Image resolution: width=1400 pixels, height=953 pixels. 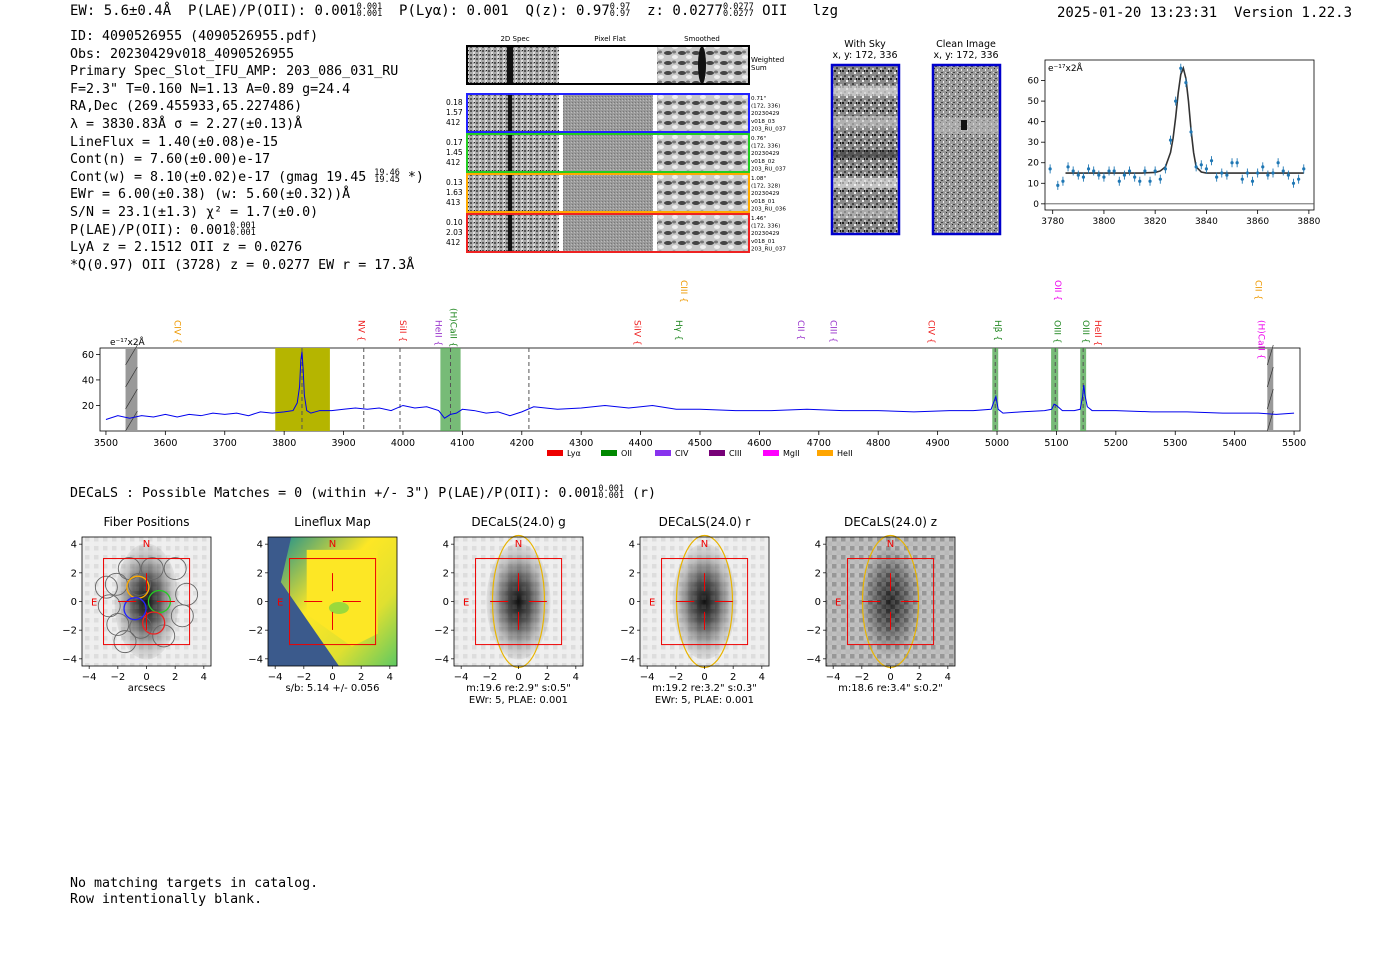 I want to click on thumbnail-caption: s/b: 5.14 +/- 0.056, so click(x=332, y=688).